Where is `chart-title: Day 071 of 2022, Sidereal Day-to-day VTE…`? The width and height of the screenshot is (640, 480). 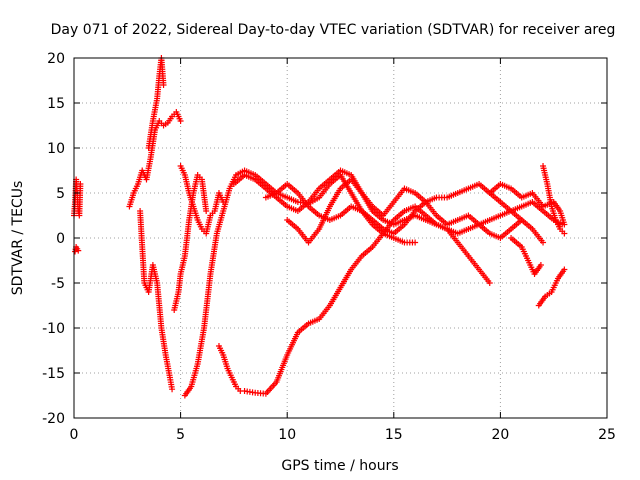 chart-title: Day 071 of 2022, Sidereal Day-to-day VTE… is located at coordinates (333, 30).